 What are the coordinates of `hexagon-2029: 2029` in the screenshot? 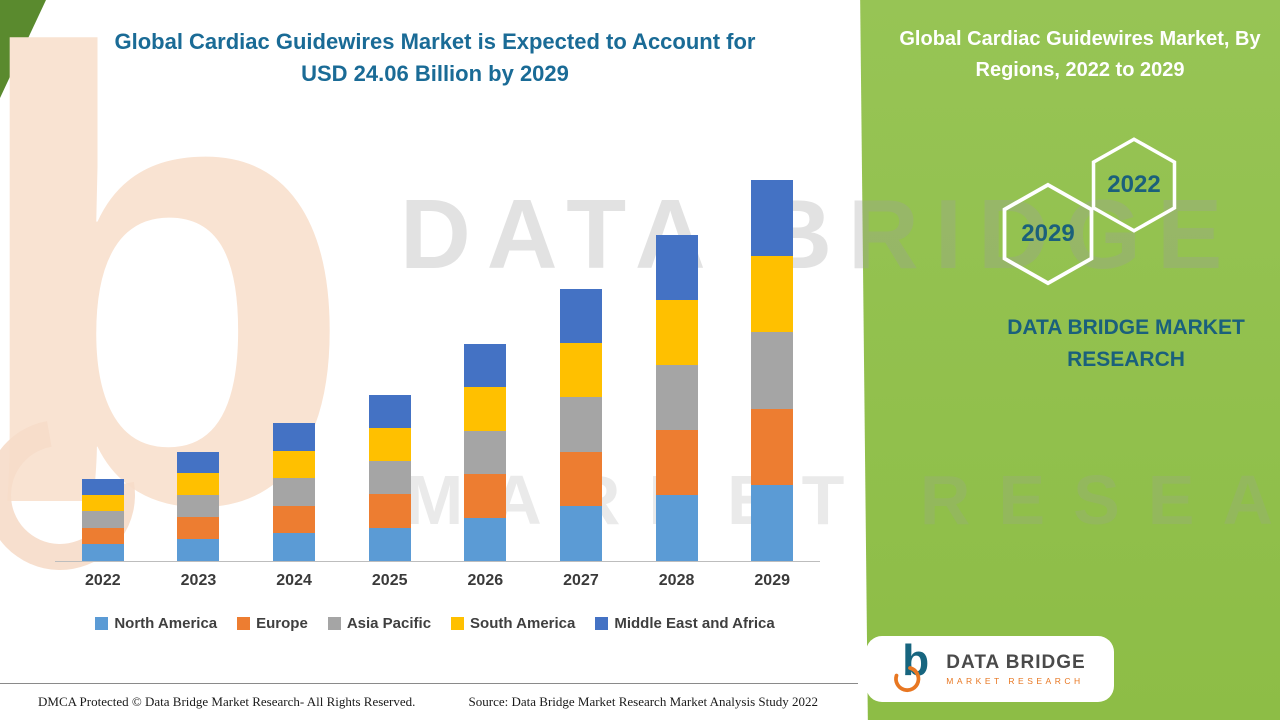 It's located at (1048, 234).